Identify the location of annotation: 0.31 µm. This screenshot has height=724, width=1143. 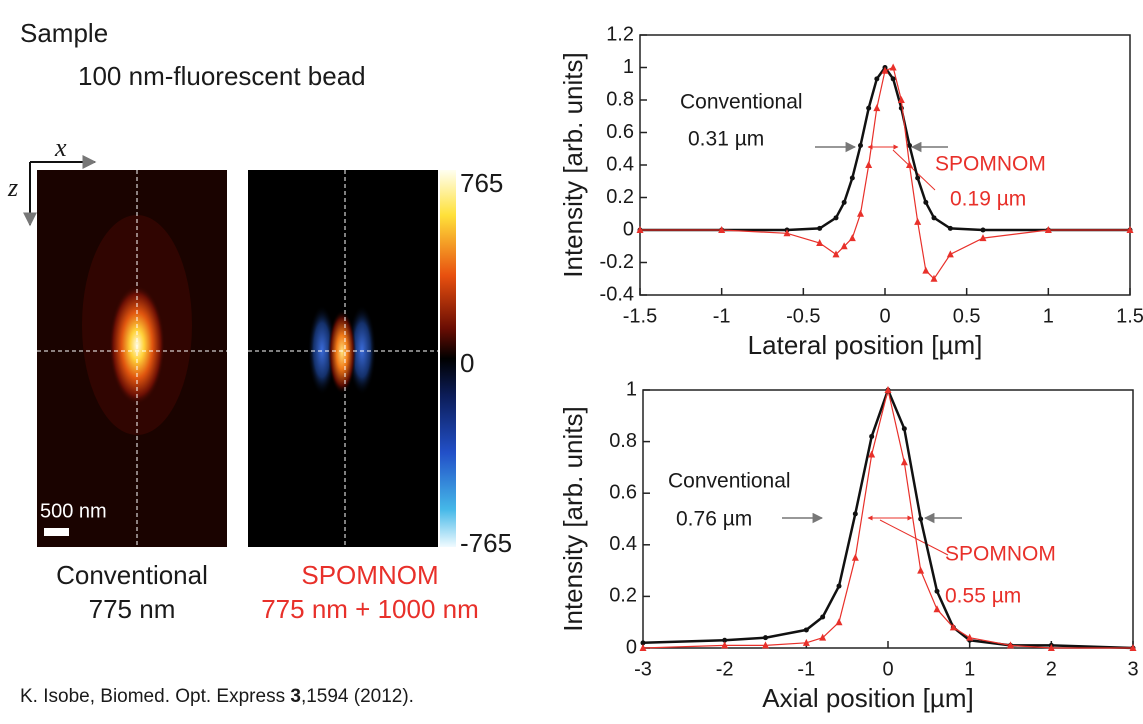
(726, 139).